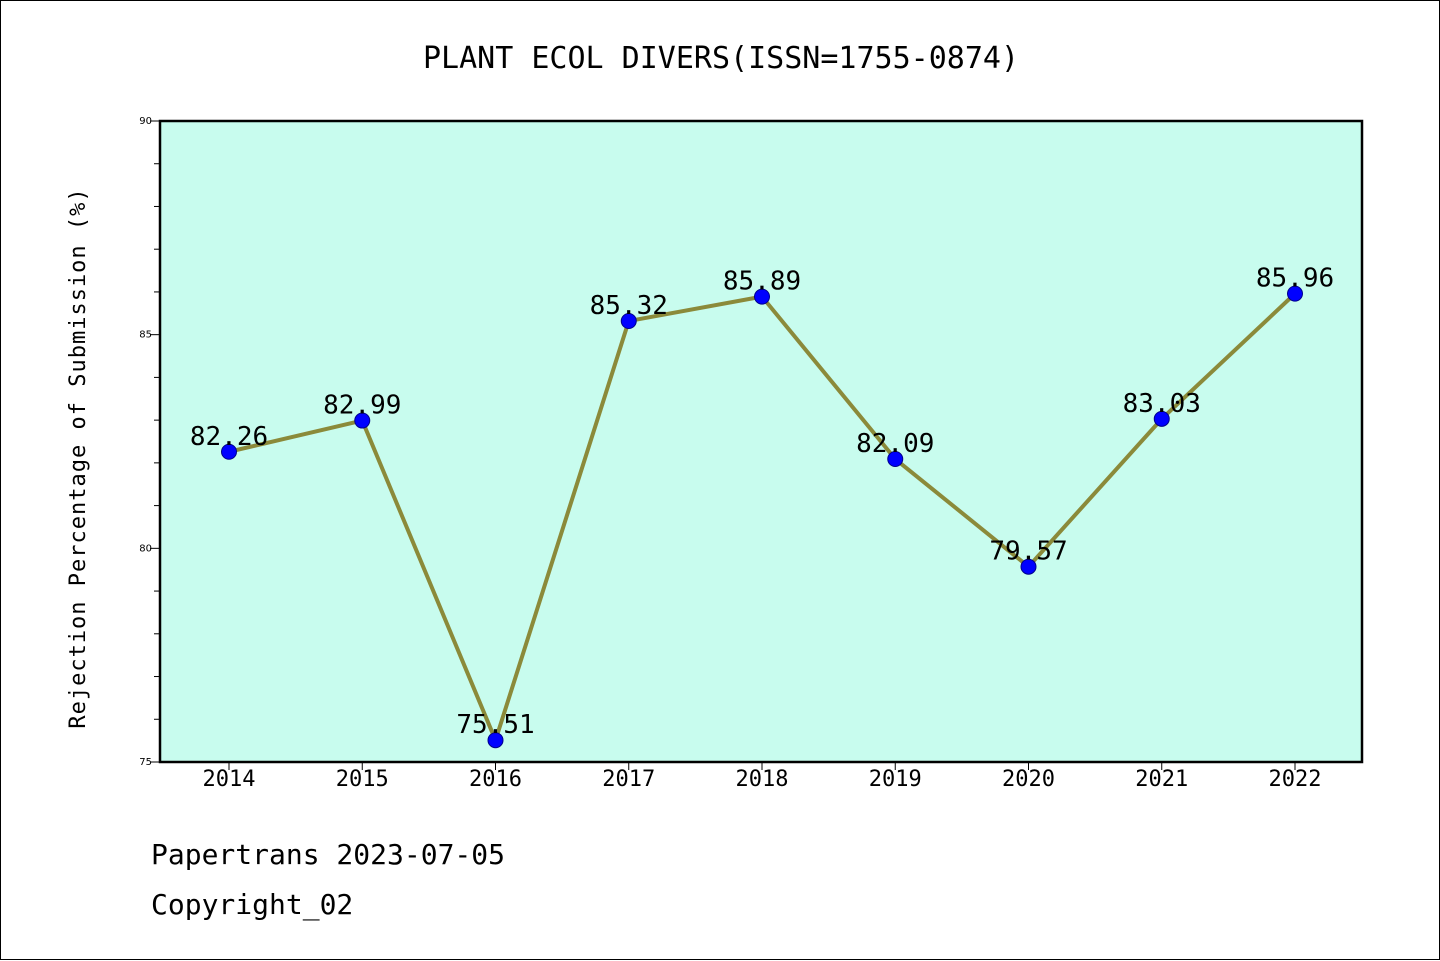 The image size is (1440, 961). What do you see at coordinates (762, 779) in the screenshot?
I see `x-tick-label: 2018` at bounding box center [762, 779].